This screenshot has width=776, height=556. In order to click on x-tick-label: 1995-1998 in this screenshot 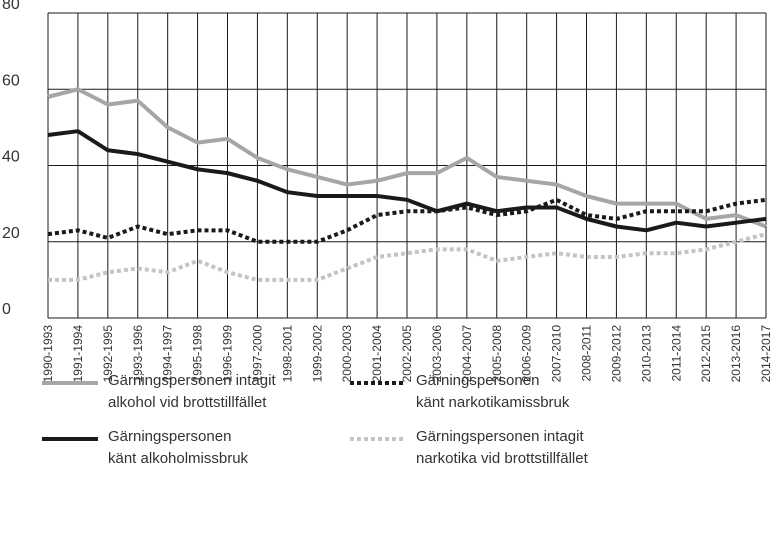, I will do `click(198, 354)`.